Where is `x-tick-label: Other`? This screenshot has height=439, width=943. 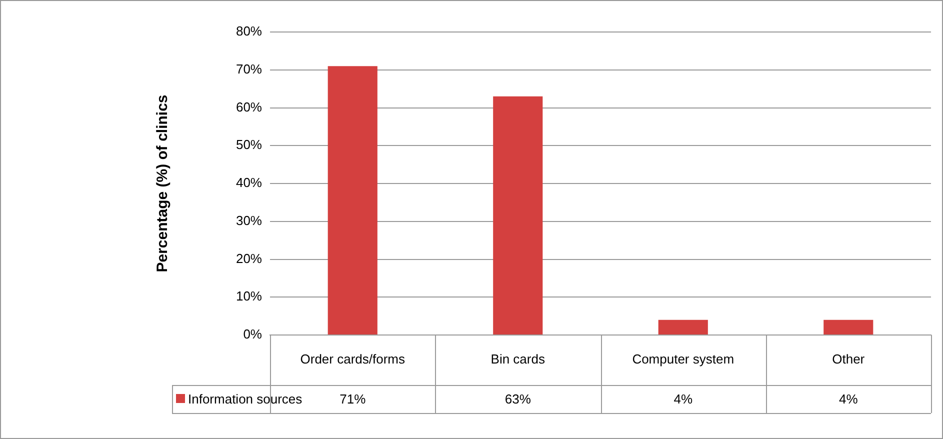 x-tick-label: Other is located at coordinates (849, 359).